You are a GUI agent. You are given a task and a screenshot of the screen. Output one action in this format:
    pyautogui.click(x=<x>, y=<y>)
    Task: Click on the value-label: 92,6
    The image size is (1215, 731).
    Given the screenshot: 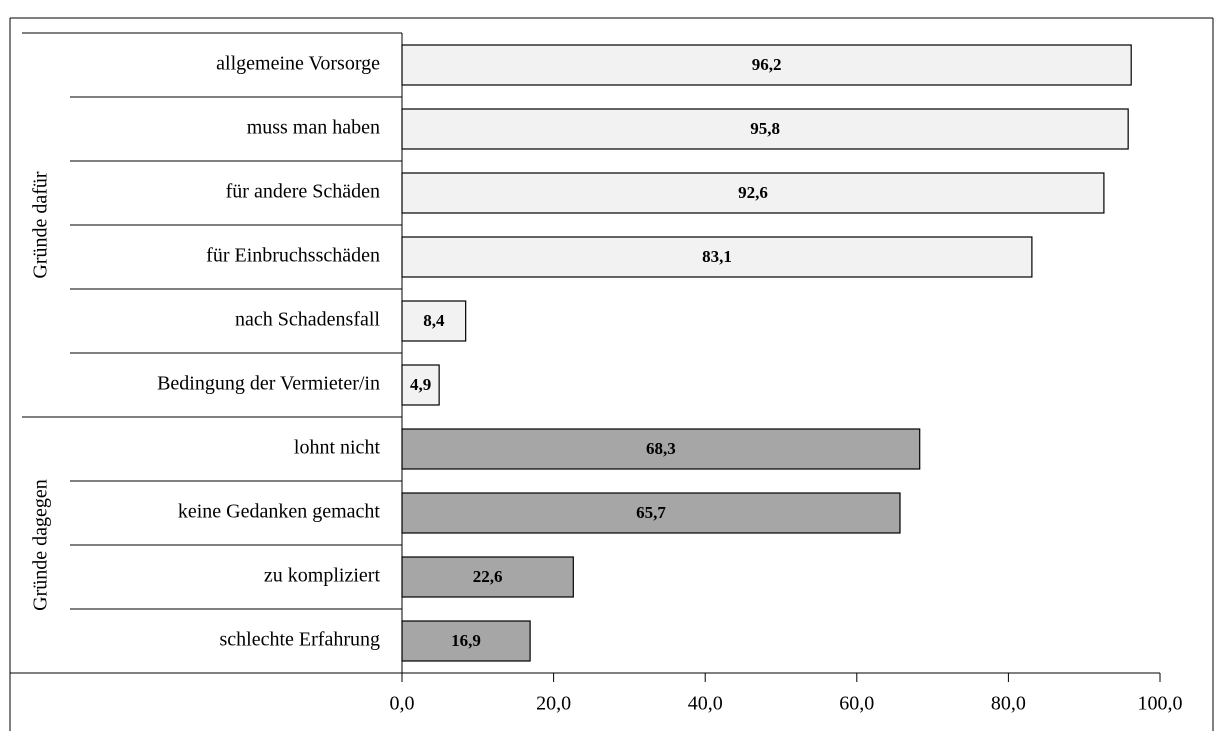 What is the action you would take?
    pyautogui.click(x=753, y=192)
    